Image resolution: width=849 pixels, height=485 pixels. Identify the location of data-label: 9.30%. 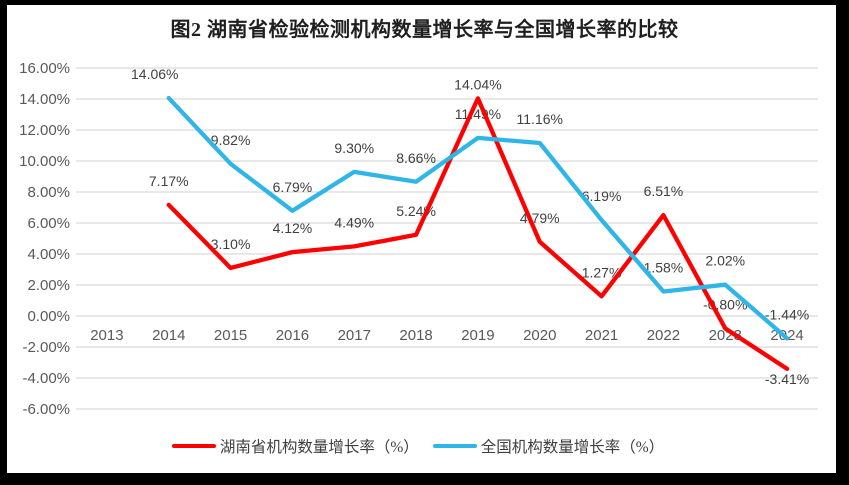
(354, 148).